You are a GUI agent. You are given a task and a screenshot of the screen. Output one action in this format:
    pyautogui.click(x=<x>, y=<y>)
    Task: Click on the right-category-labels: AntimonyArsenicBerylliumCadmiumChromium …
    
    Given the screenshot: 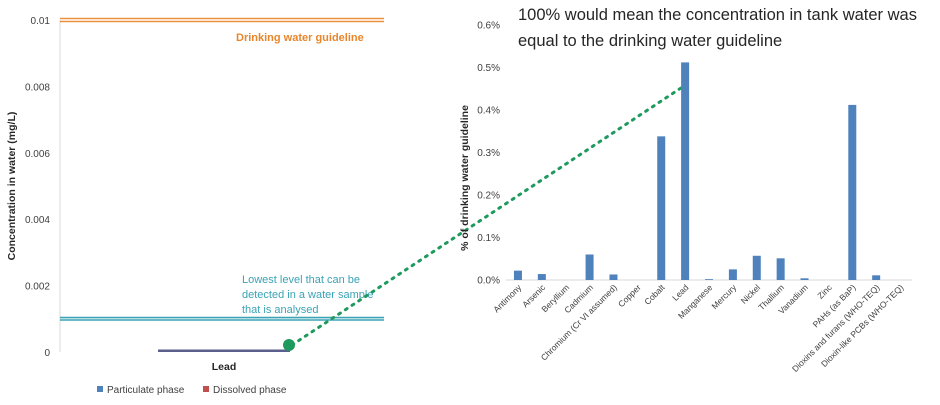 What is the action you would take?
    pyautogui.click(x=698, y=328)
    